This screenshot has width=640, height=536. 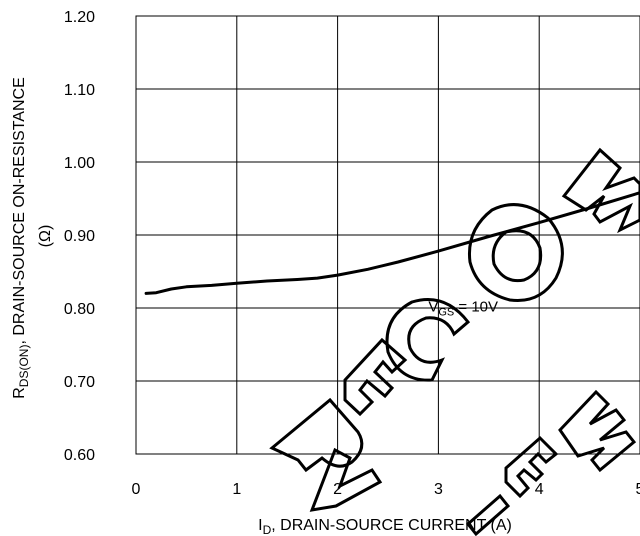 I want to click on annotation-vgs: VGS = 10V, so click(x=463, y=309).